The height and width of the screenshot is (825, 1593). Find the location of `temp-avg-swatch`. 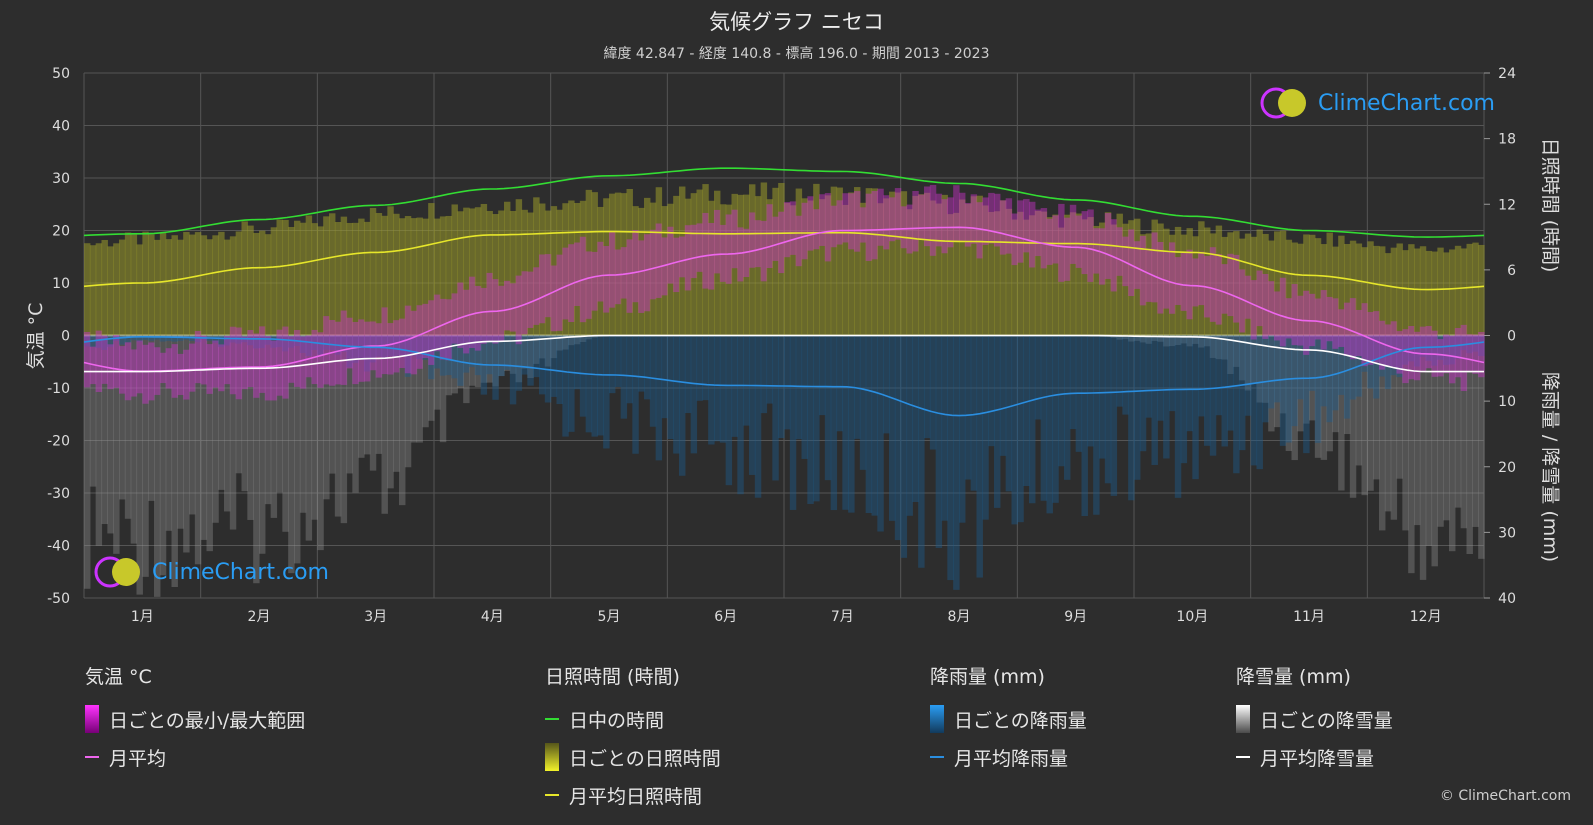

temp-avg-swatch is located at coordinates (92, 757).